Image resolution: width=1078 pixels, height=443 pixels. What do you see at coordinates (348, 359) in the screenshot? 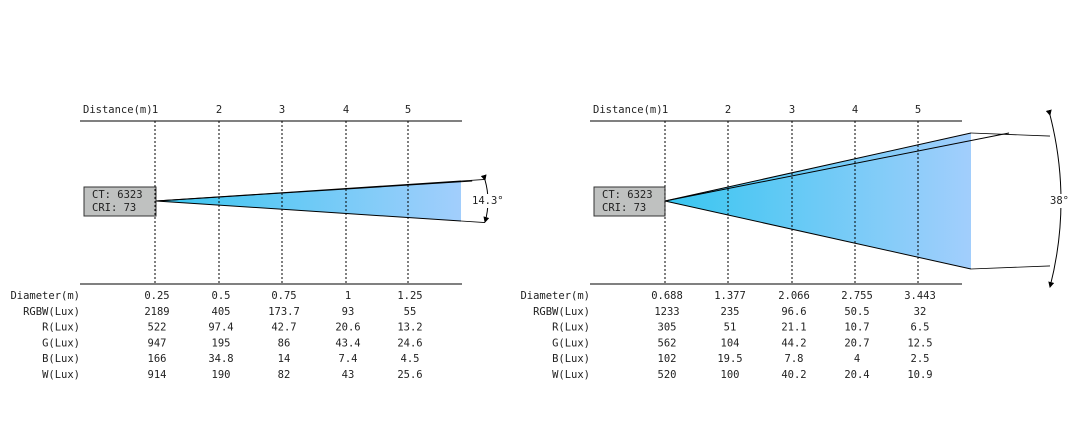
I see `cell: 7.4` at bounding box center [348, 359].